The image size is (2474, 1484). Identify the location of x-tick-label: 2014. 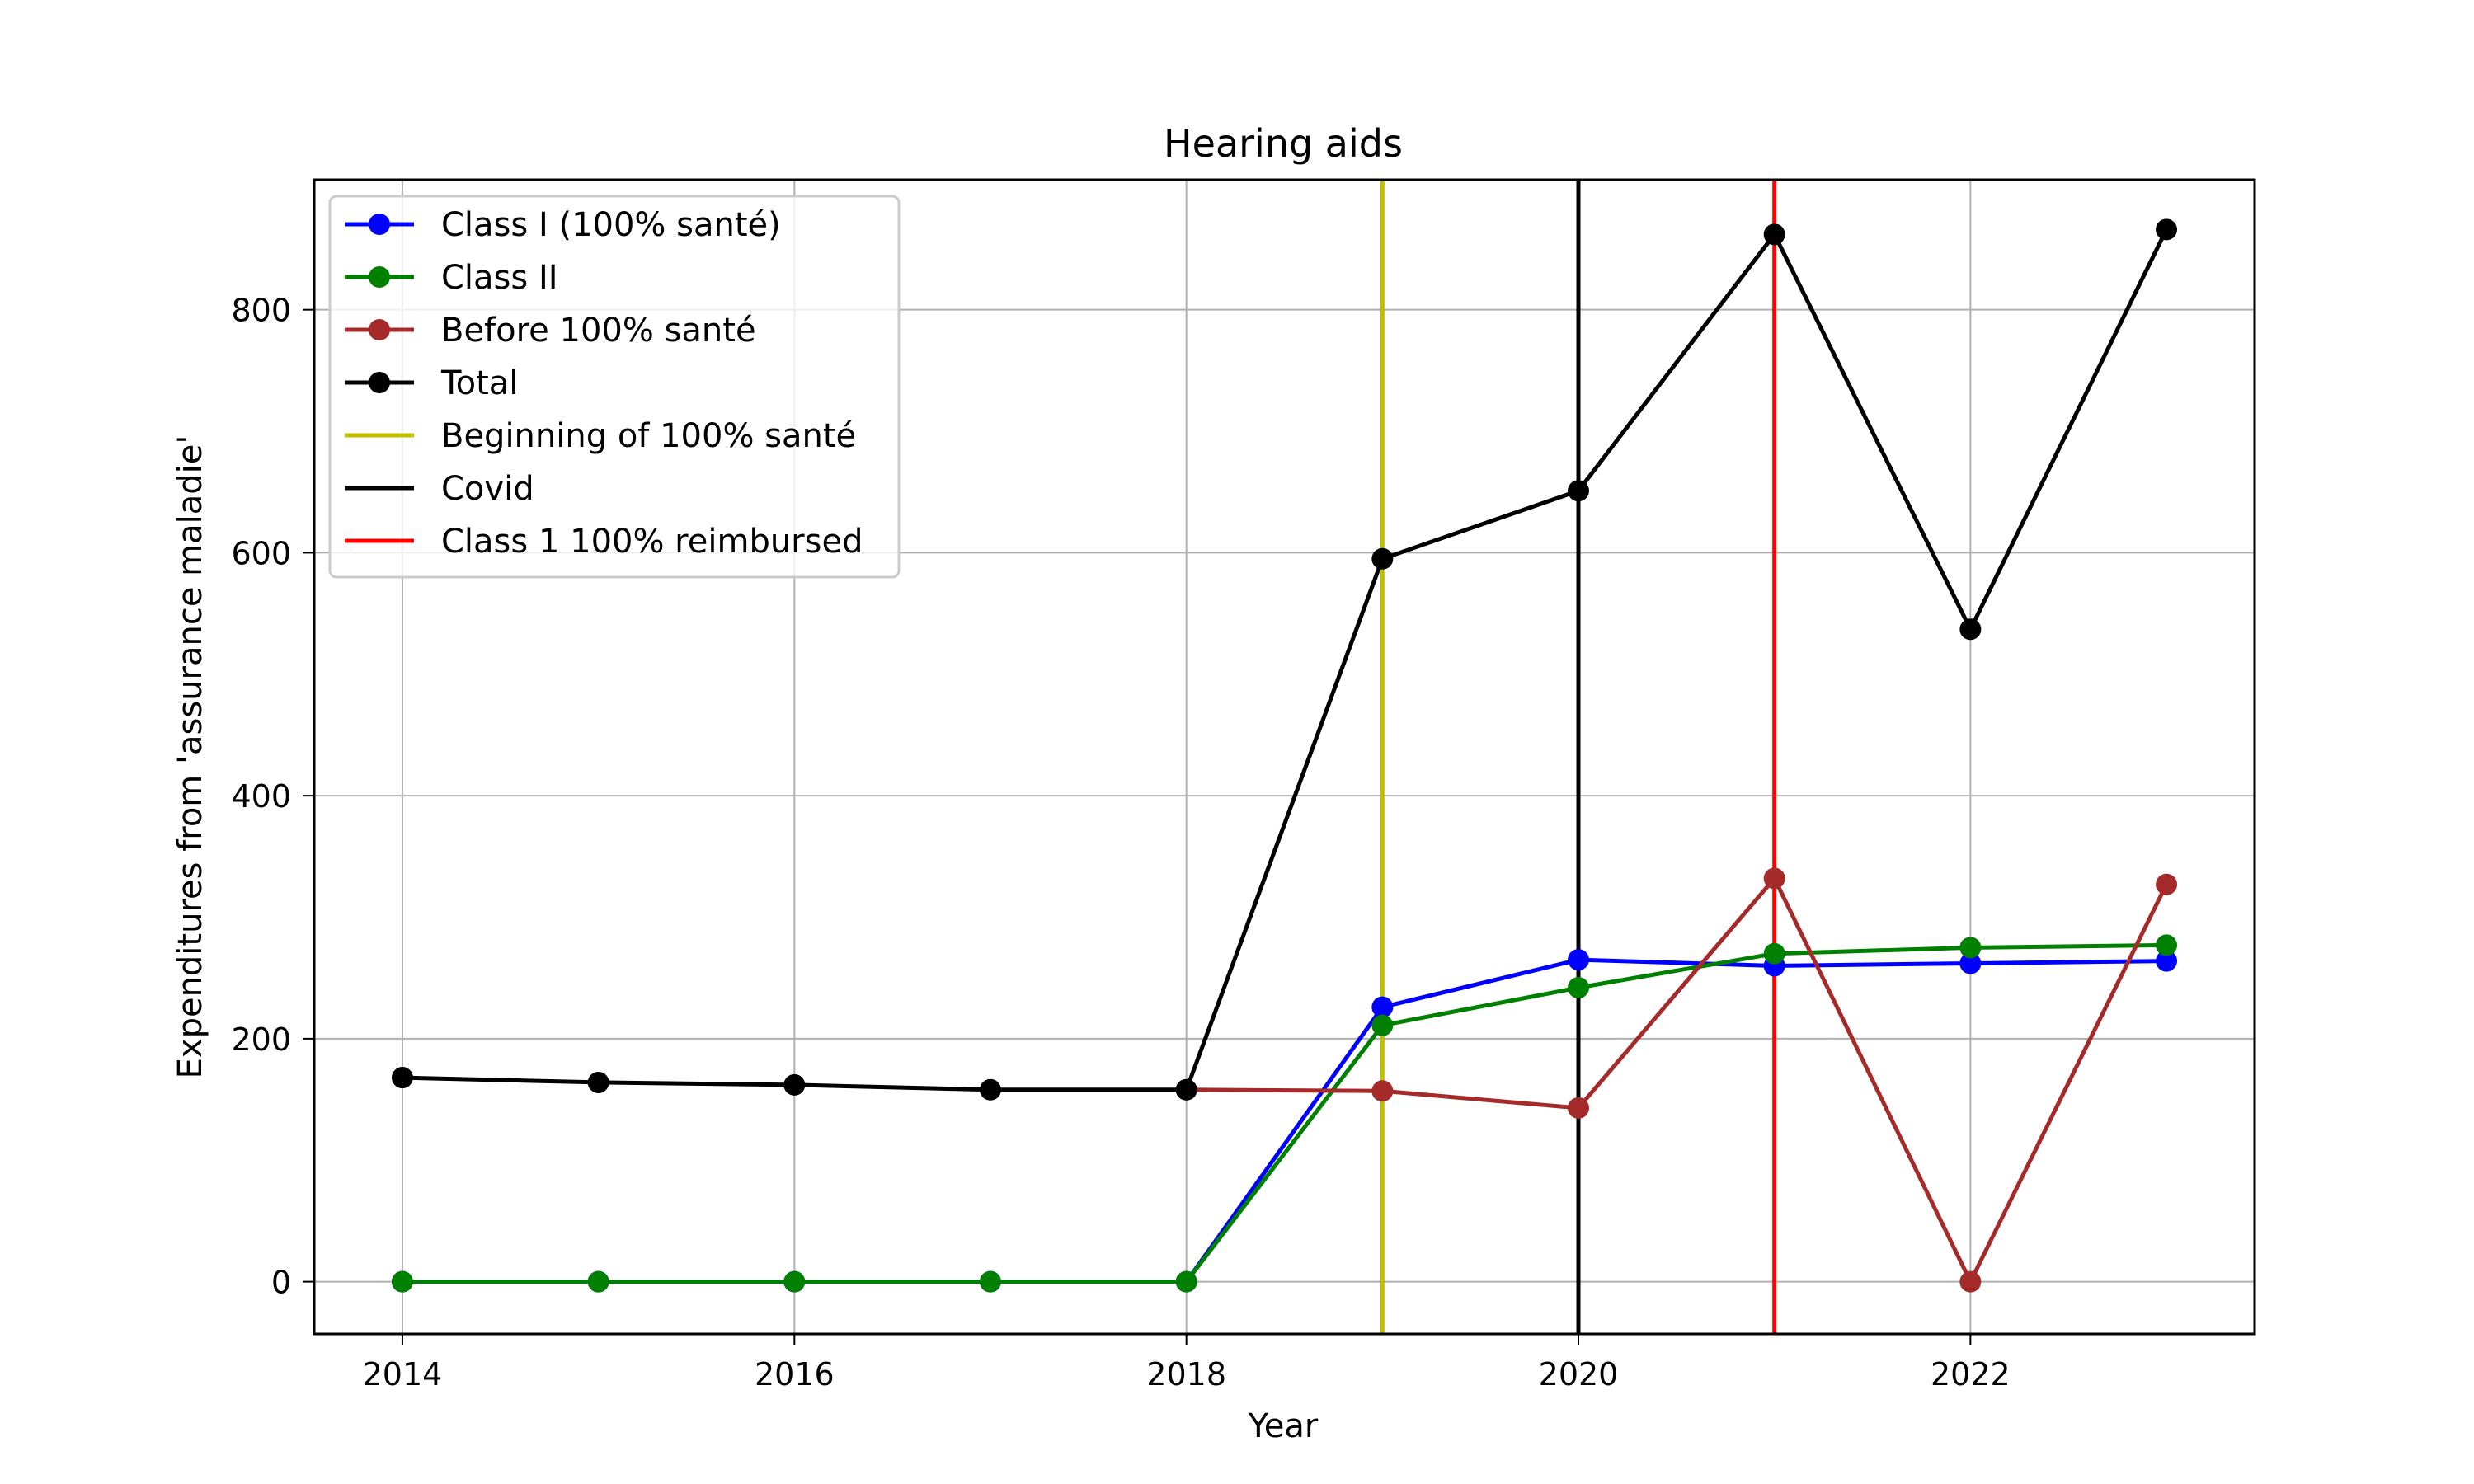
(403, 1374).